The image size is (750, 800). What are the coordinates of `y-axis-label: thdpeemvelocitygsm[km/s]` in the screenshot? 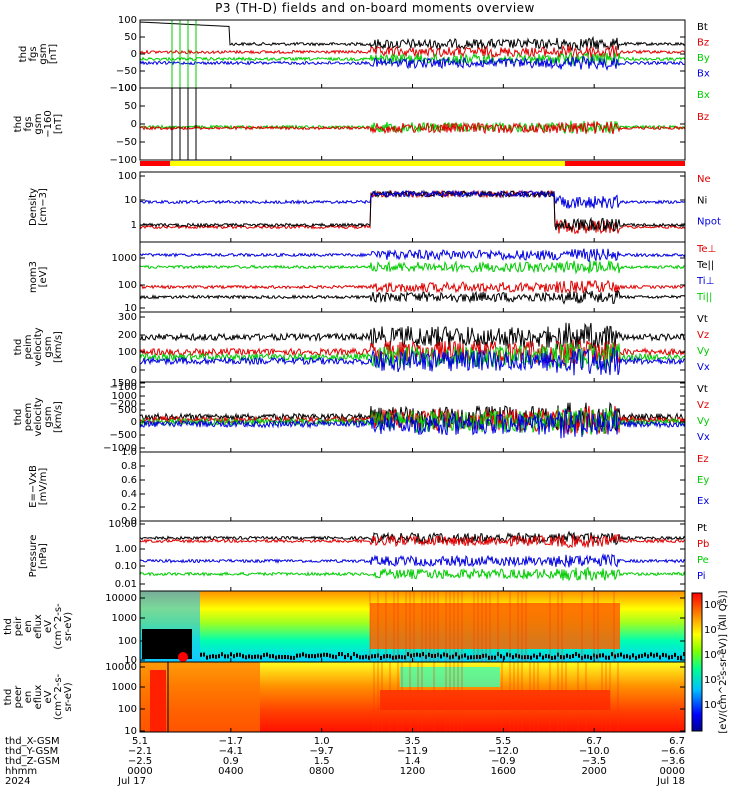 It's located at (38, 416).